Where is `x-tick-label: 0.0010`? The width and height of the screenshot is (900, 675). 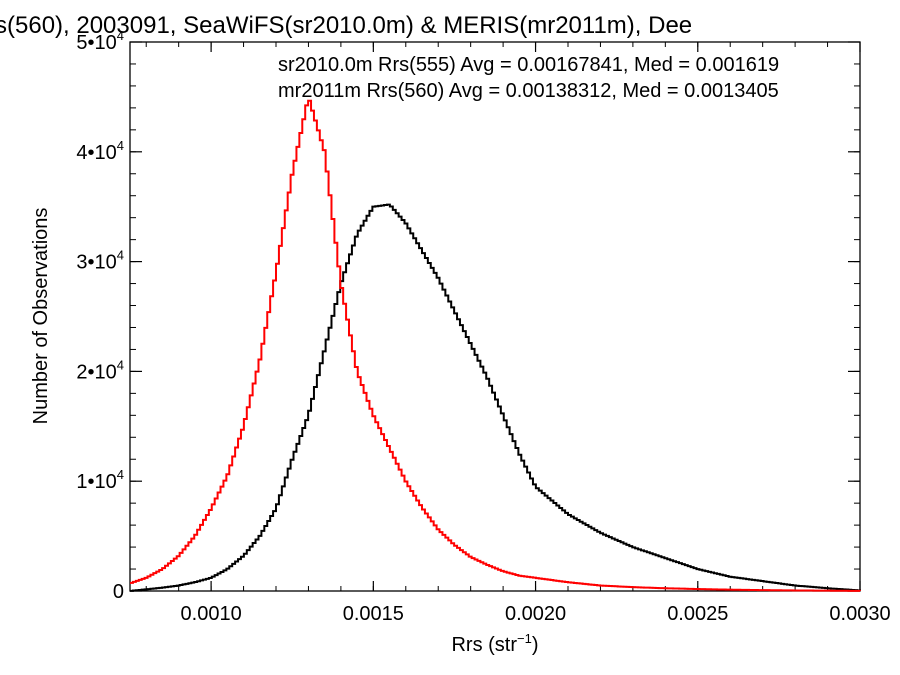 x-tick-label: 0.0010 is located at coordinates (211, 614).